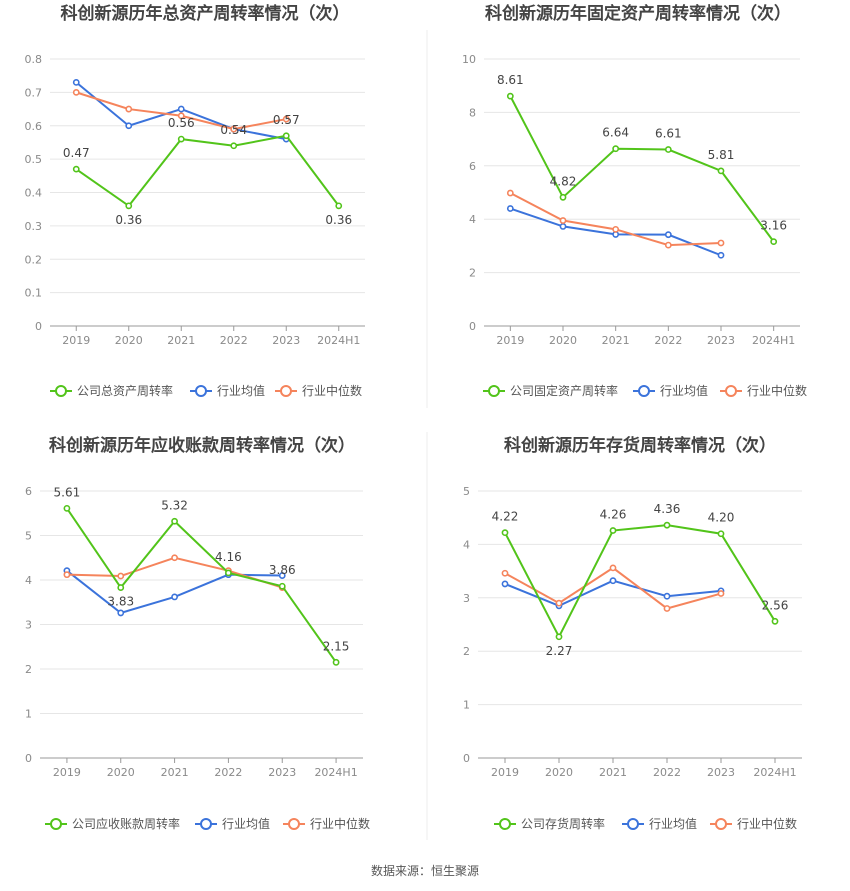 This screenshot has height=891, width=850. Describe the element at coordinates (340, 823) in the screenshot. I see `legend-label: 行业中位数` at that location.